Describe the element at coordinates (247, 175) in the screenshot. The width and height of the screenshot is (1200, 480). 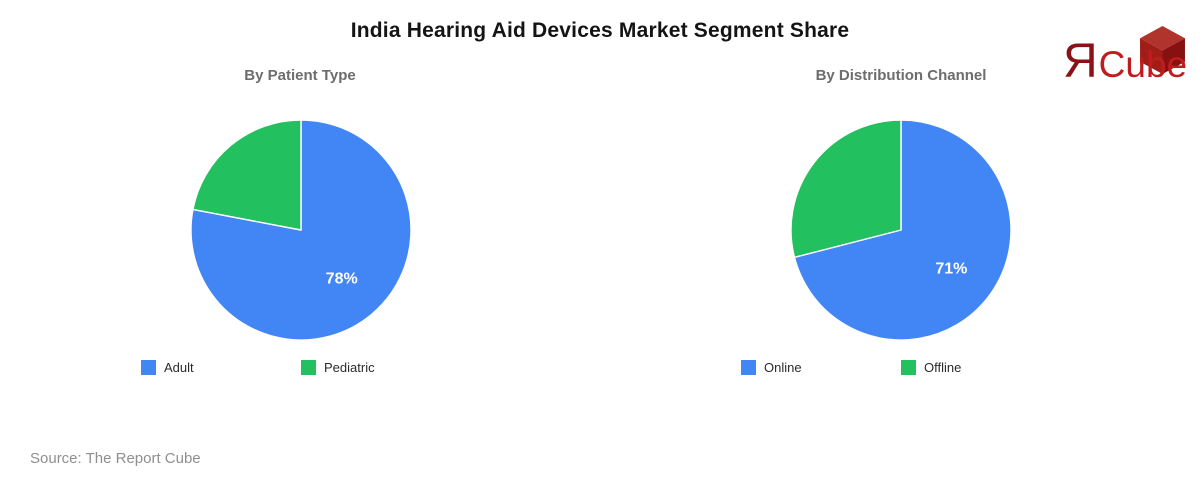
I see `pie-slice-pediatric` at that location.